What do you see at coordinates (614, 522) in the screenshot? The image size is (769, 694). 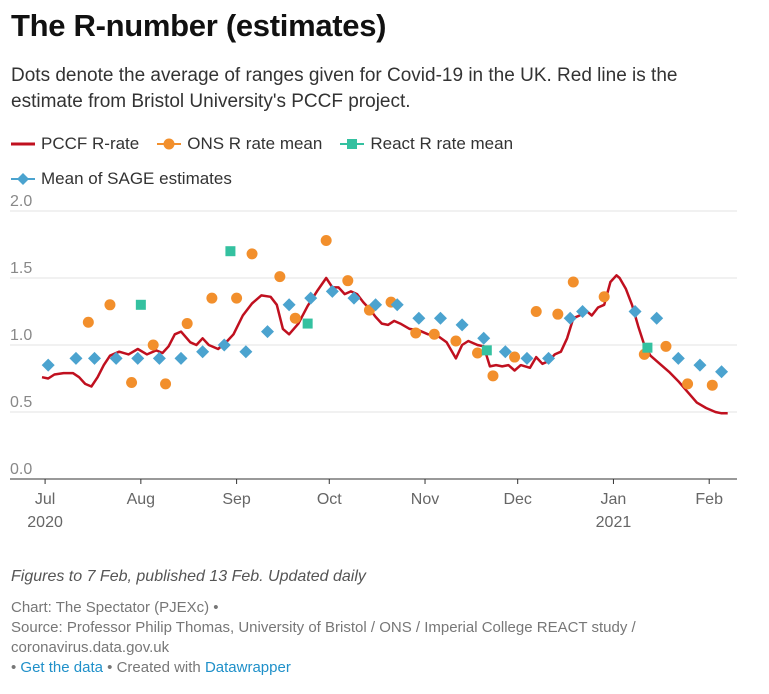 I see `x-tick-year-label: 2021` at bounding box center [614, 522].